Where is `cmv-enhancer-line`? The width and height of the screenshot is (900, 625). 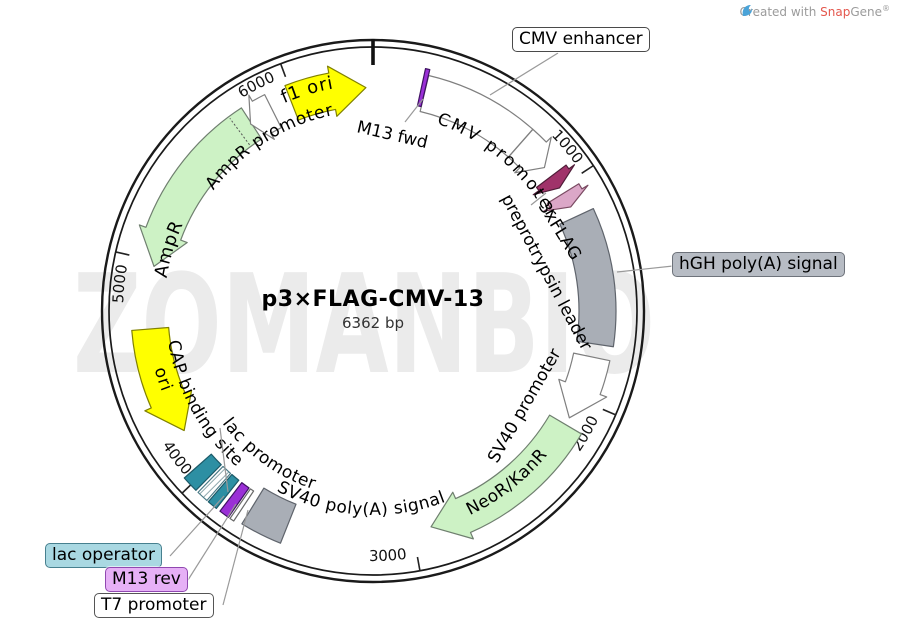 cmv-enhancer-line is located at coordinates (524, 74).